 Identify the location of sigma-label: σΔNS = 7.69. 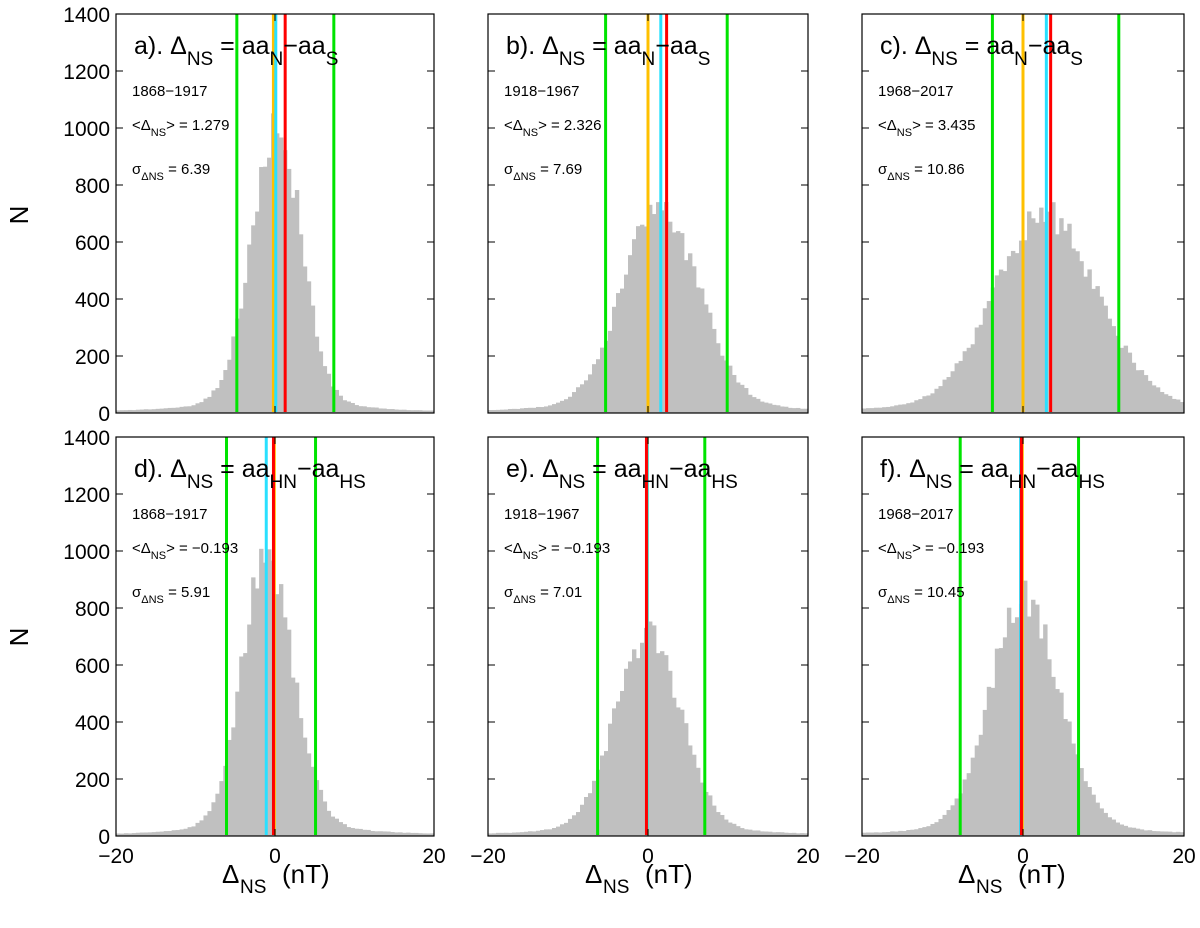
(543, 172).